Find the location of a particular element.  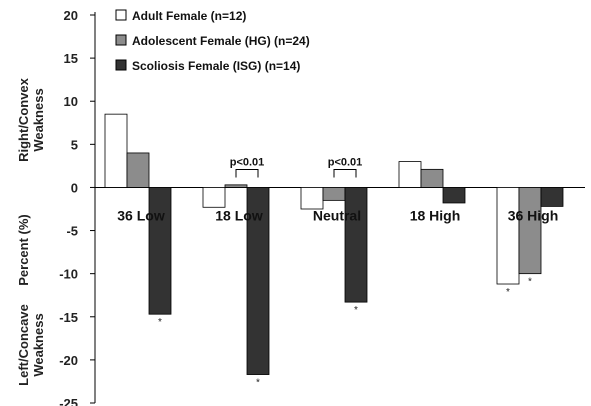

x-category-label: 18 High is located at coordinates (435, 215).